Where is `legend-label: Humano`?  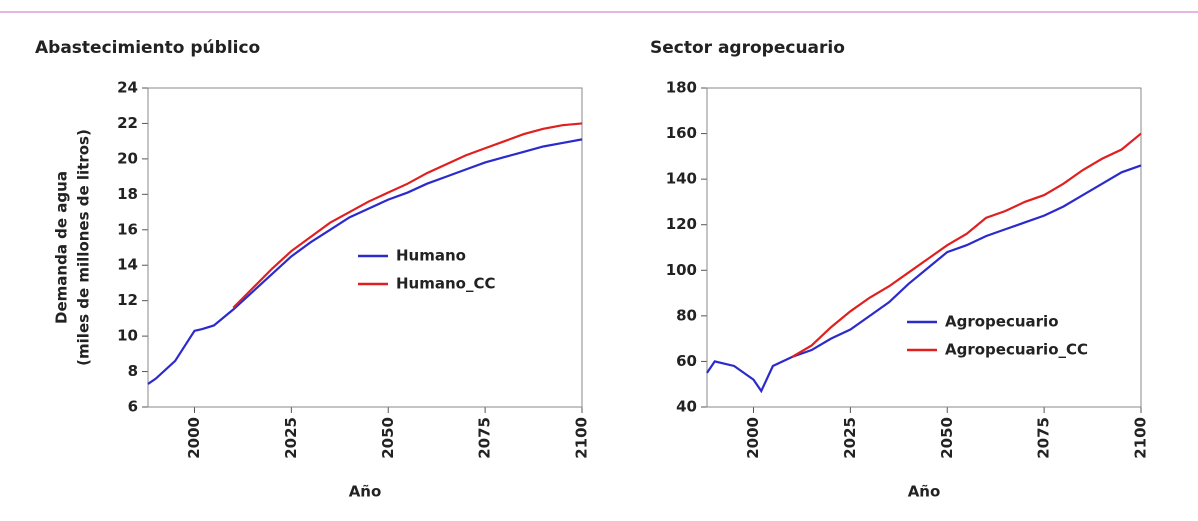
legend-label: Humano is located at coordinates (431, 256).